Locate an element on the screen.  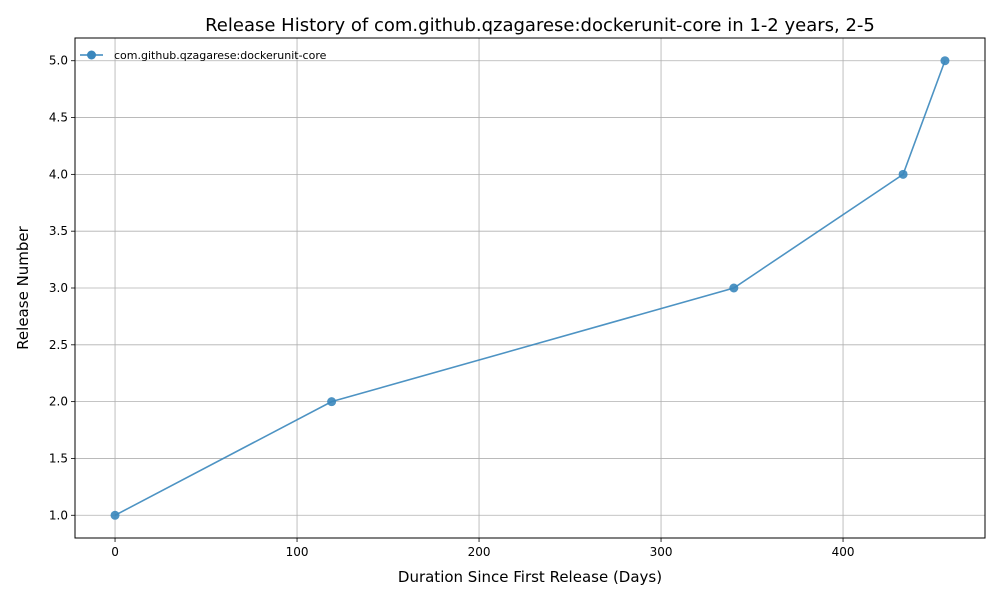
x-axis-ticks: 0 100 200 300 400 is located at coordinates (482, 548).